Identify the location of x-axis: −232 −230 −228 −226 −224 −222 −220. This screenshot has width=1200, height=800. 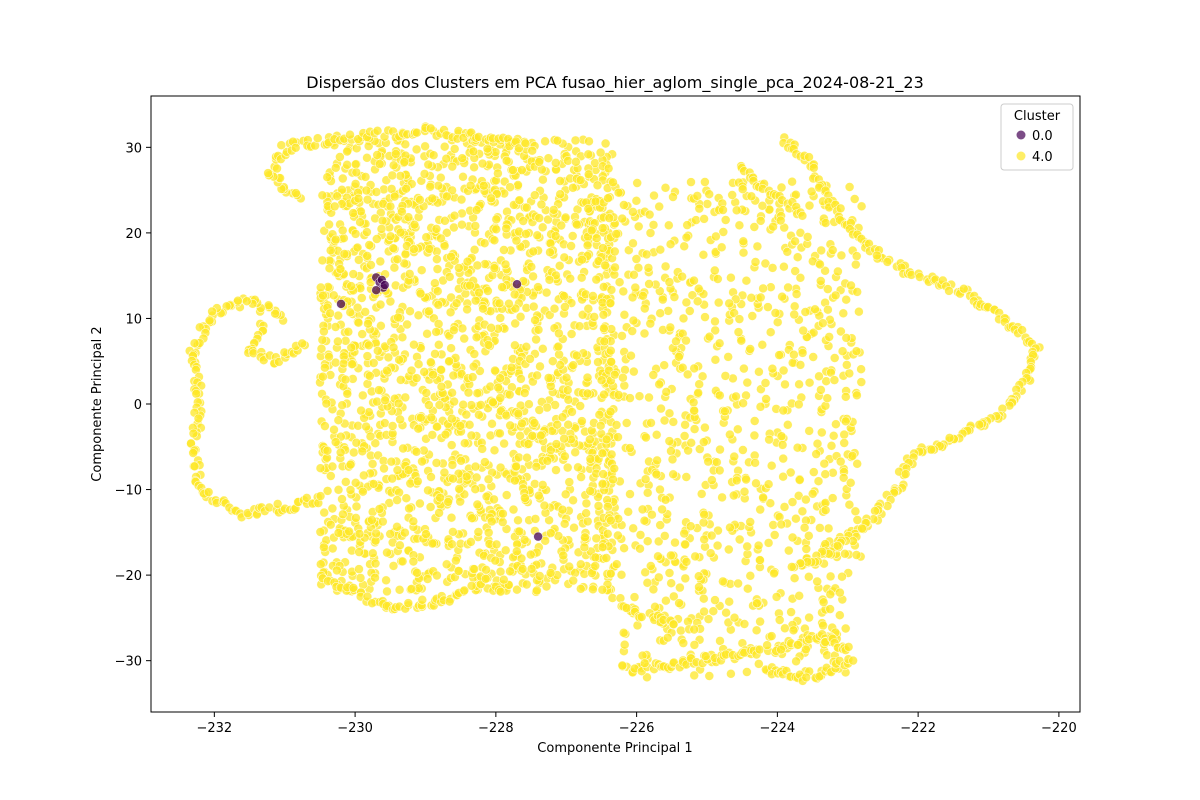
(636, 724).